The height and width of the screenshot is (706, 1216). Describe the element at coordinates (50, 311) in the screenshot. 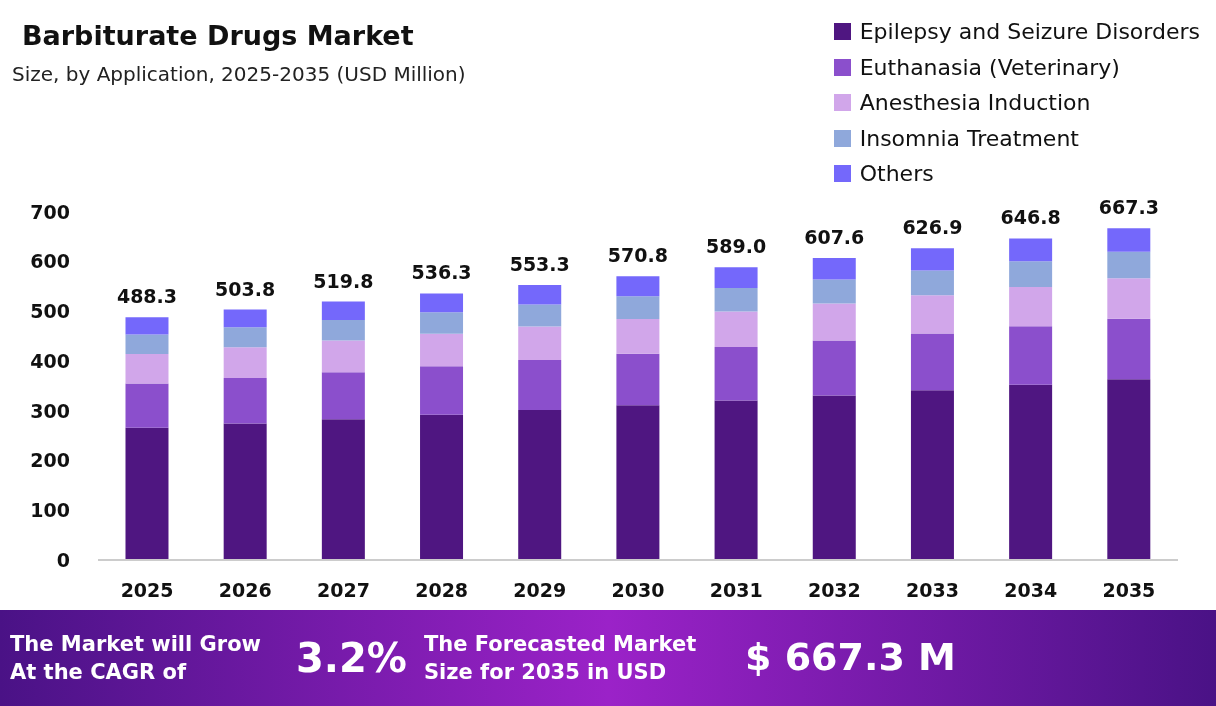

I see `y-tick-label: 500` at that location.